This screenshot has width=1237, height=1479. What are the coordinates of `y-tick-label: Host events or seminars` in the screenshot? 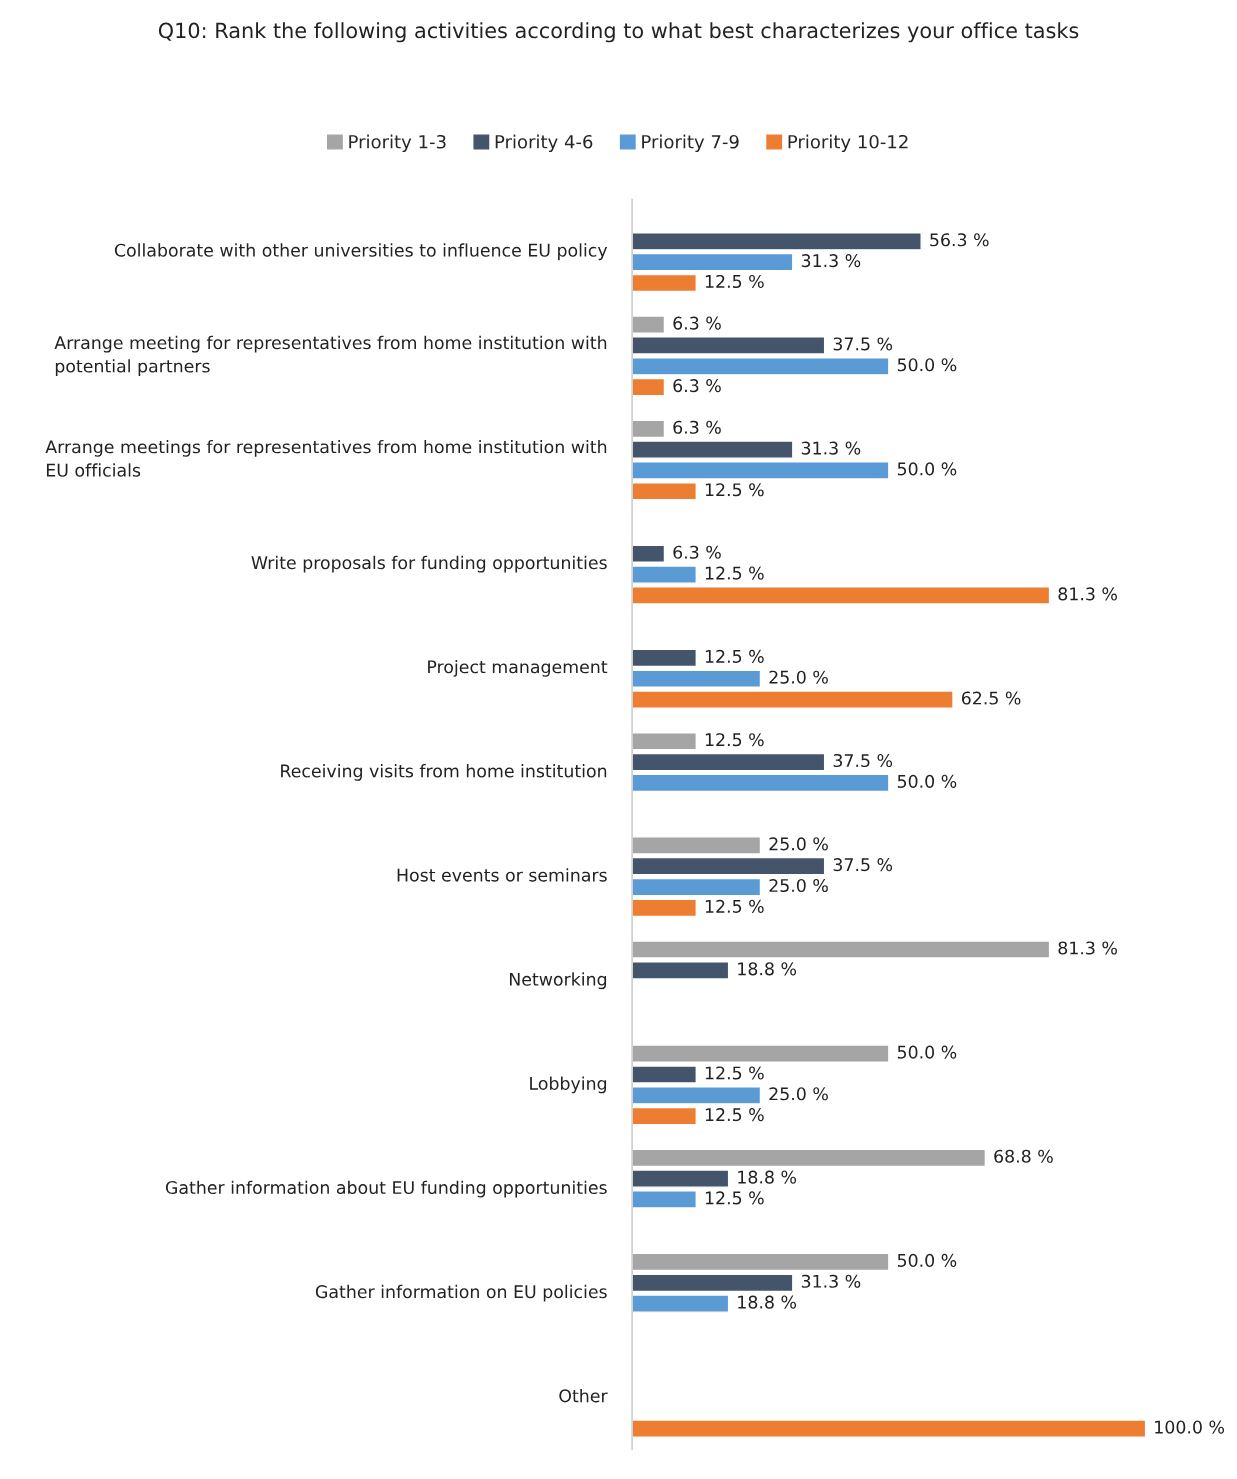 It's located at (502, 875).